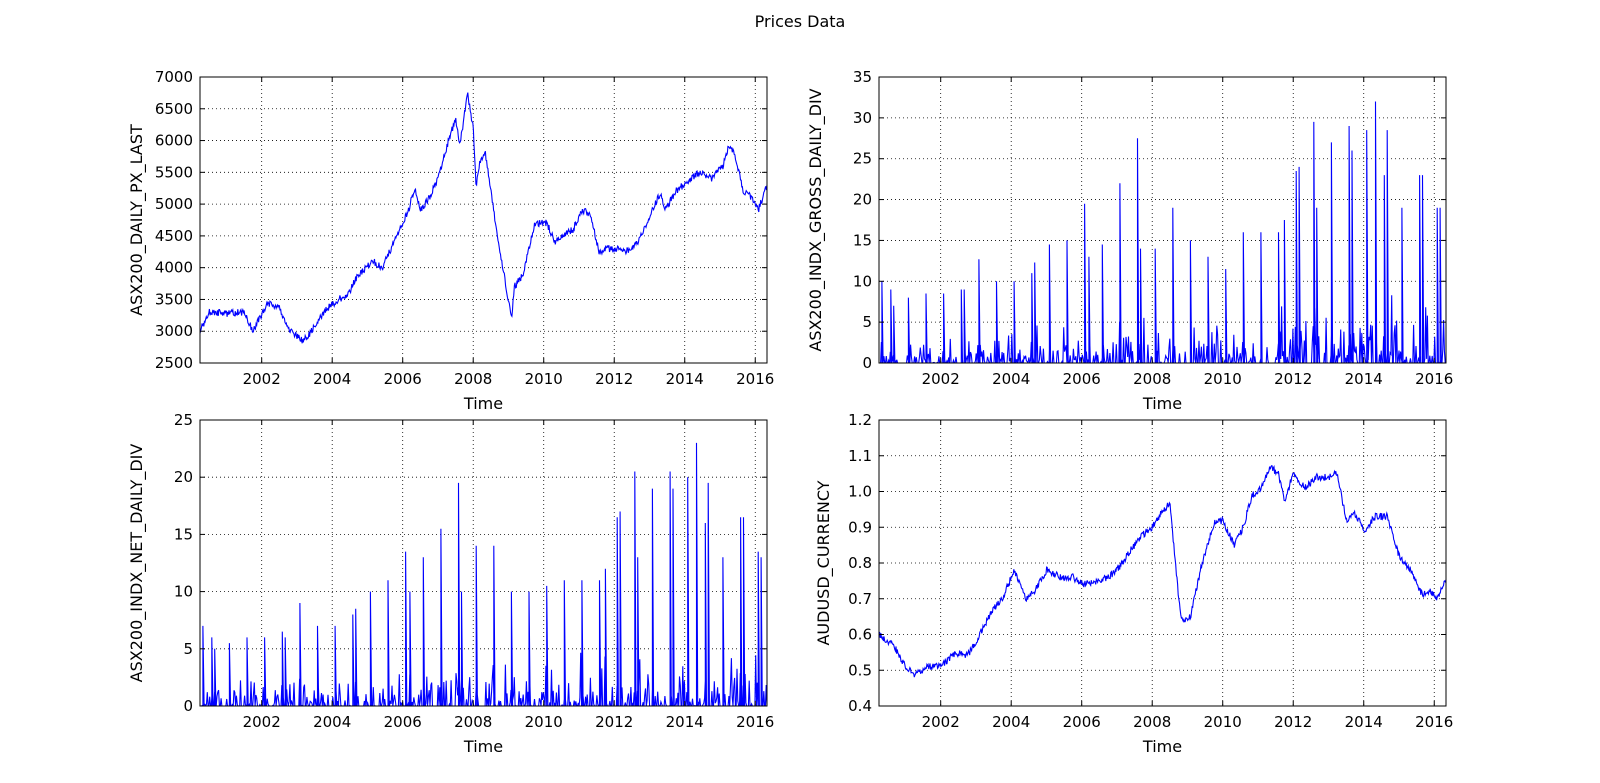  I want to click on y-tick-label: 2500, so click(174, 363).